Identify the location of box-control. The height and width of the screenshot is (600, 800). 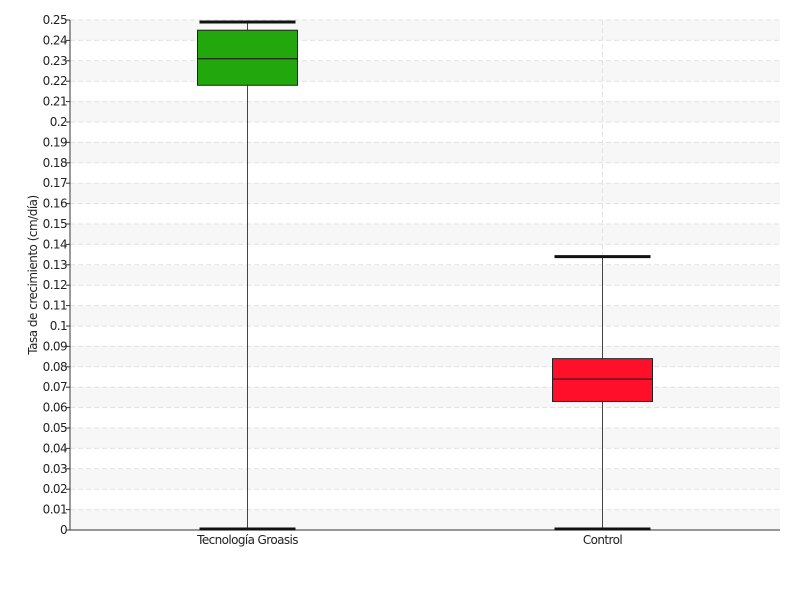
(602, 393).